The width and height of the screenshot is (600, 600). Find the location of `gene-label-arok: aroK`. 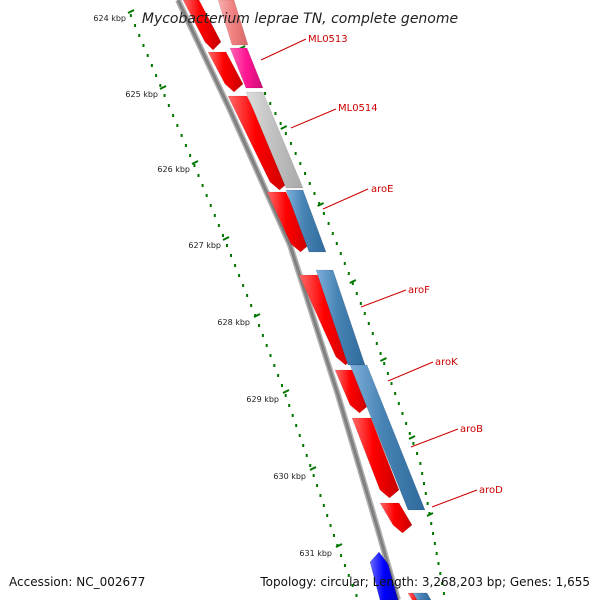

gene-label-arok: aroK is located at coordinates (446, 362).